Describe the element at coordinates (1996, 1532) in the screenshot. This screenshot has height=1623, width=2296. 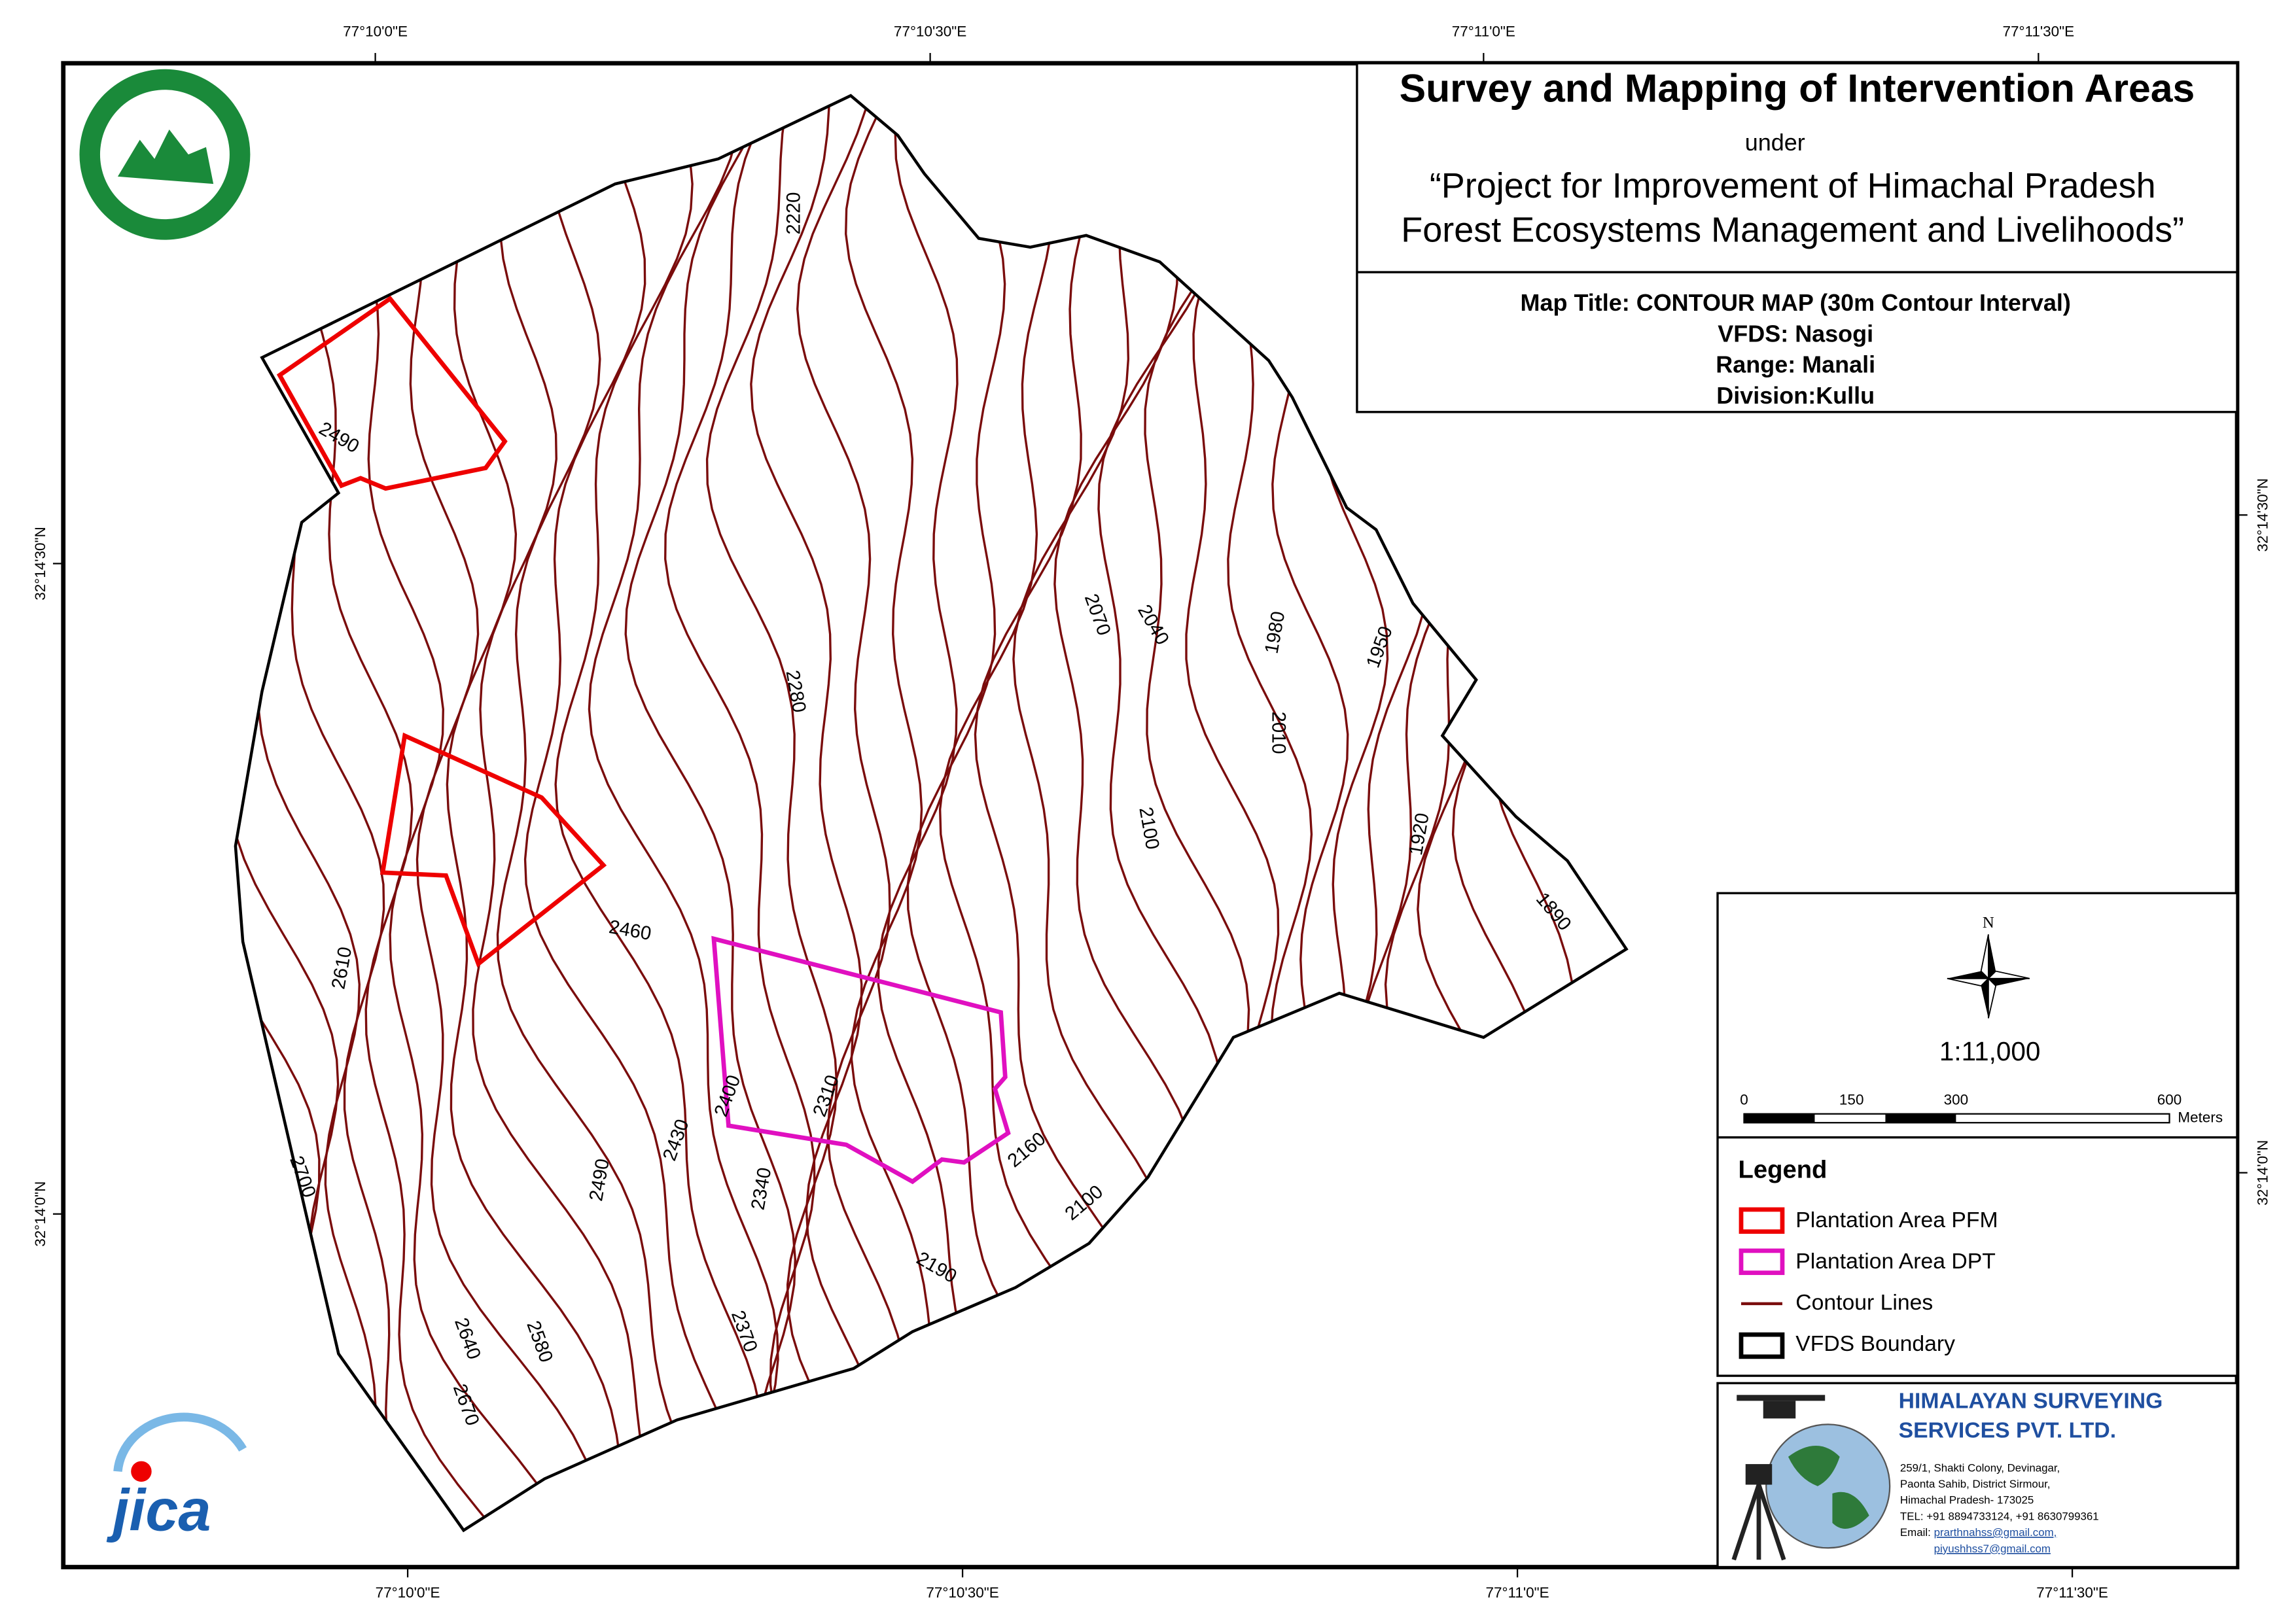
I see `email: prarthnahss@gmail.com,` at that location.